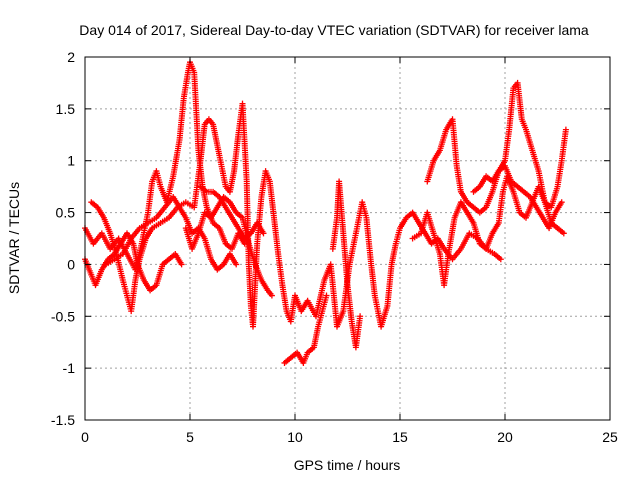 This screenshot has height=480, width=640. What do you see at coordinates (71, 161) in the screenshot?
I see `y-tick-label: 1` at bounding box center [71, 161].